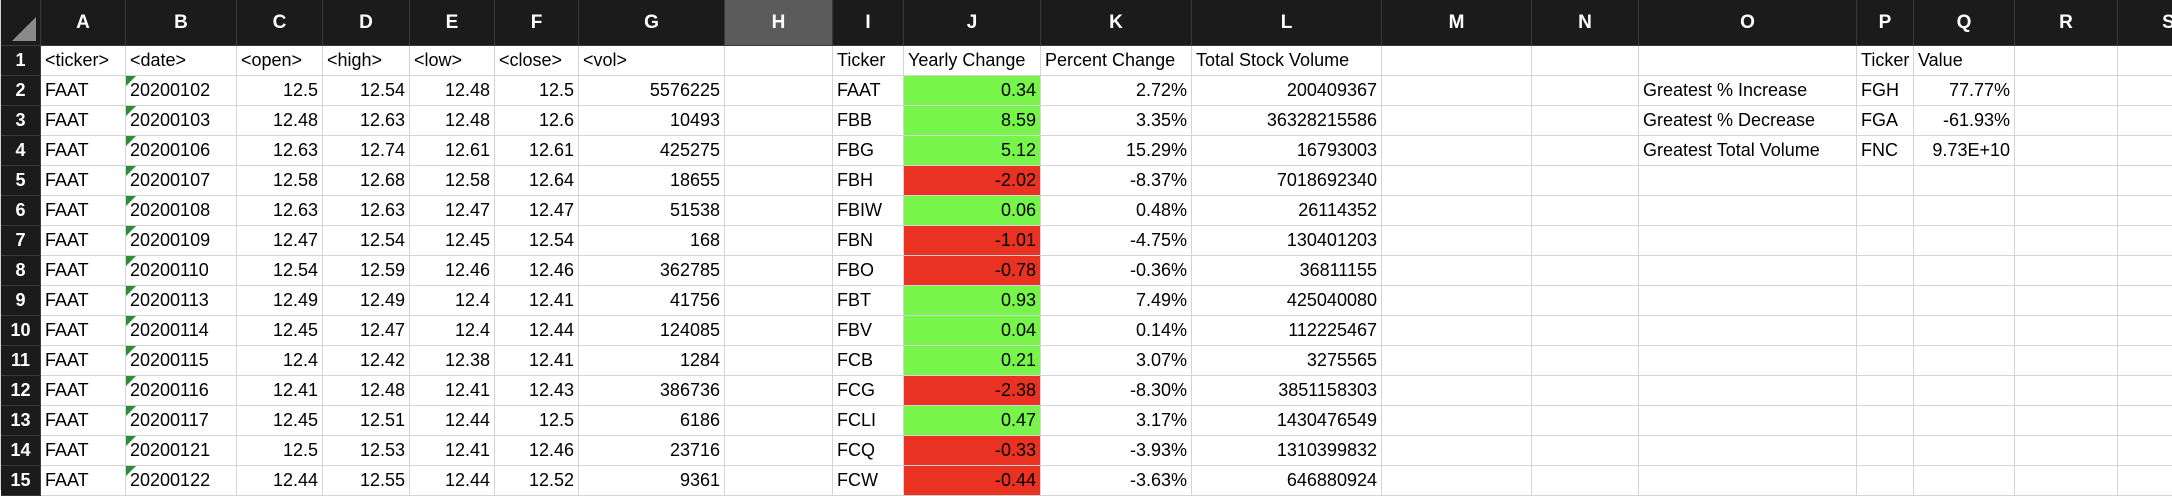  Describe the element at coordinates (1748, 391) in the screenshot. I see `cell-o12` at that location.